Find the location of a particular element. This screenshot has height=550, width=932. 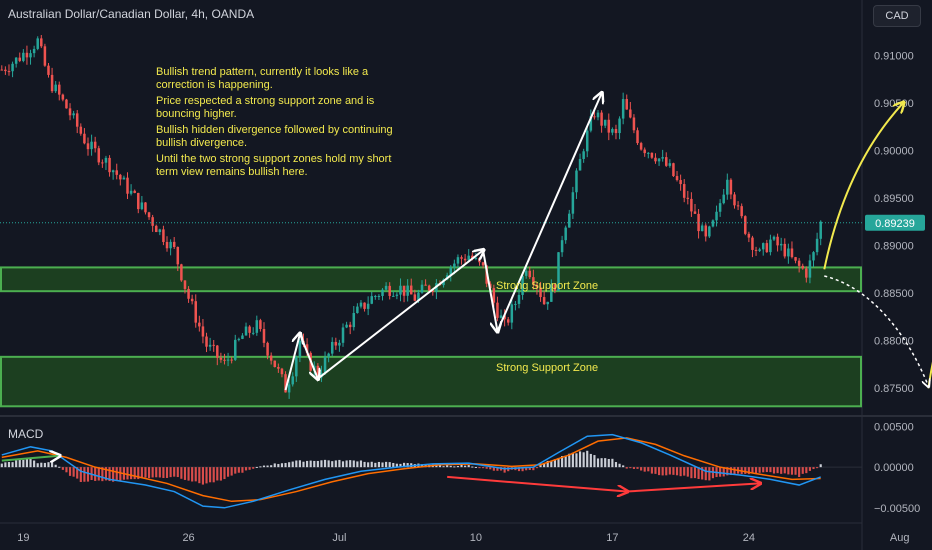

currency-button: CAD is located at coordinates (897, 16).